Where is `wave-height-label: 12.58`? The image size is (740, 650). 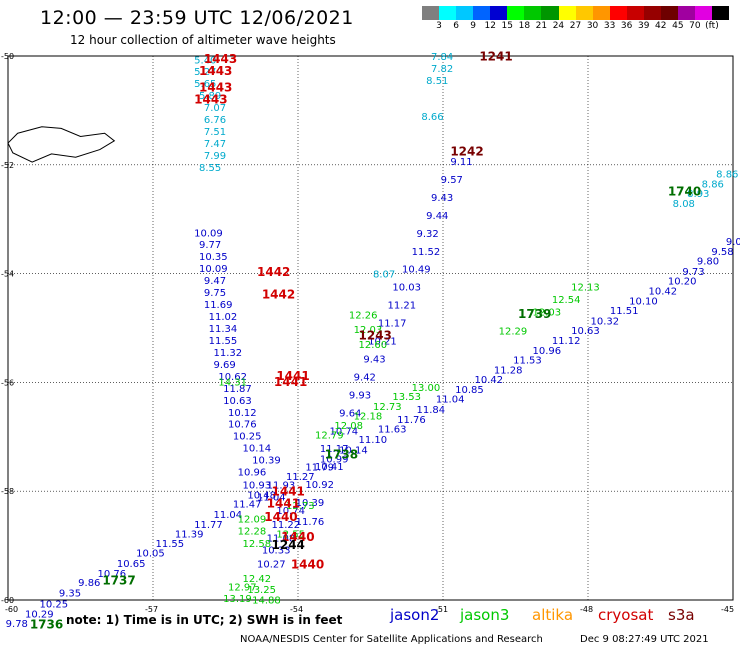
wave-height-label: 12.58 is located at coordinates (257, 544).